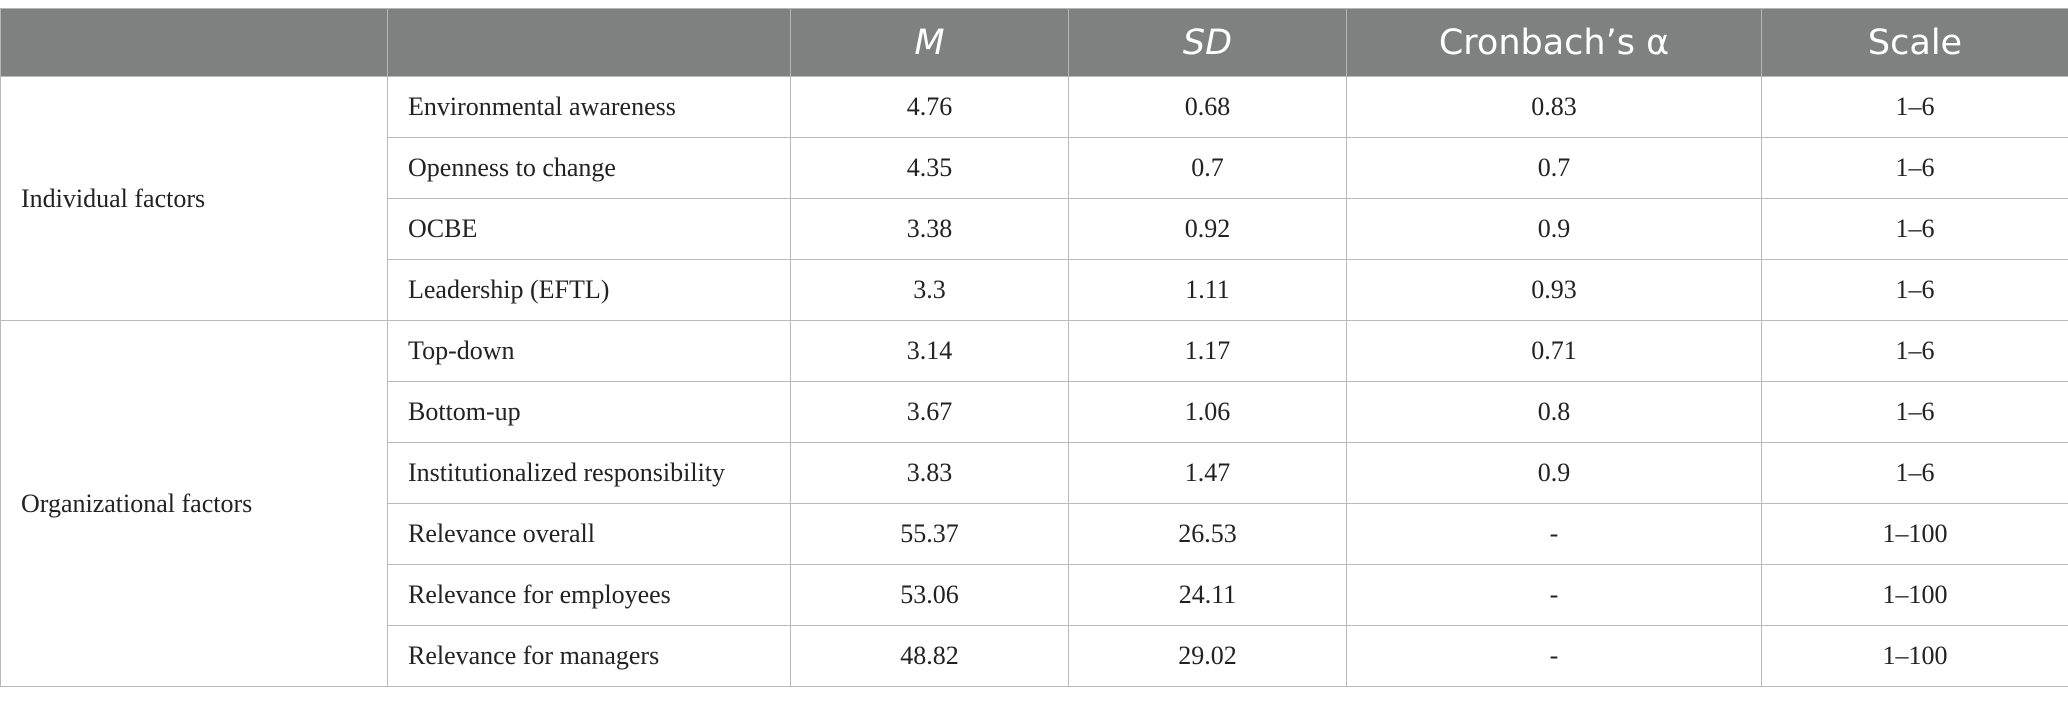  Describe the element at coordinates (1207, 107) in the screenshot. I see `sd-value: 0.68` at that location.